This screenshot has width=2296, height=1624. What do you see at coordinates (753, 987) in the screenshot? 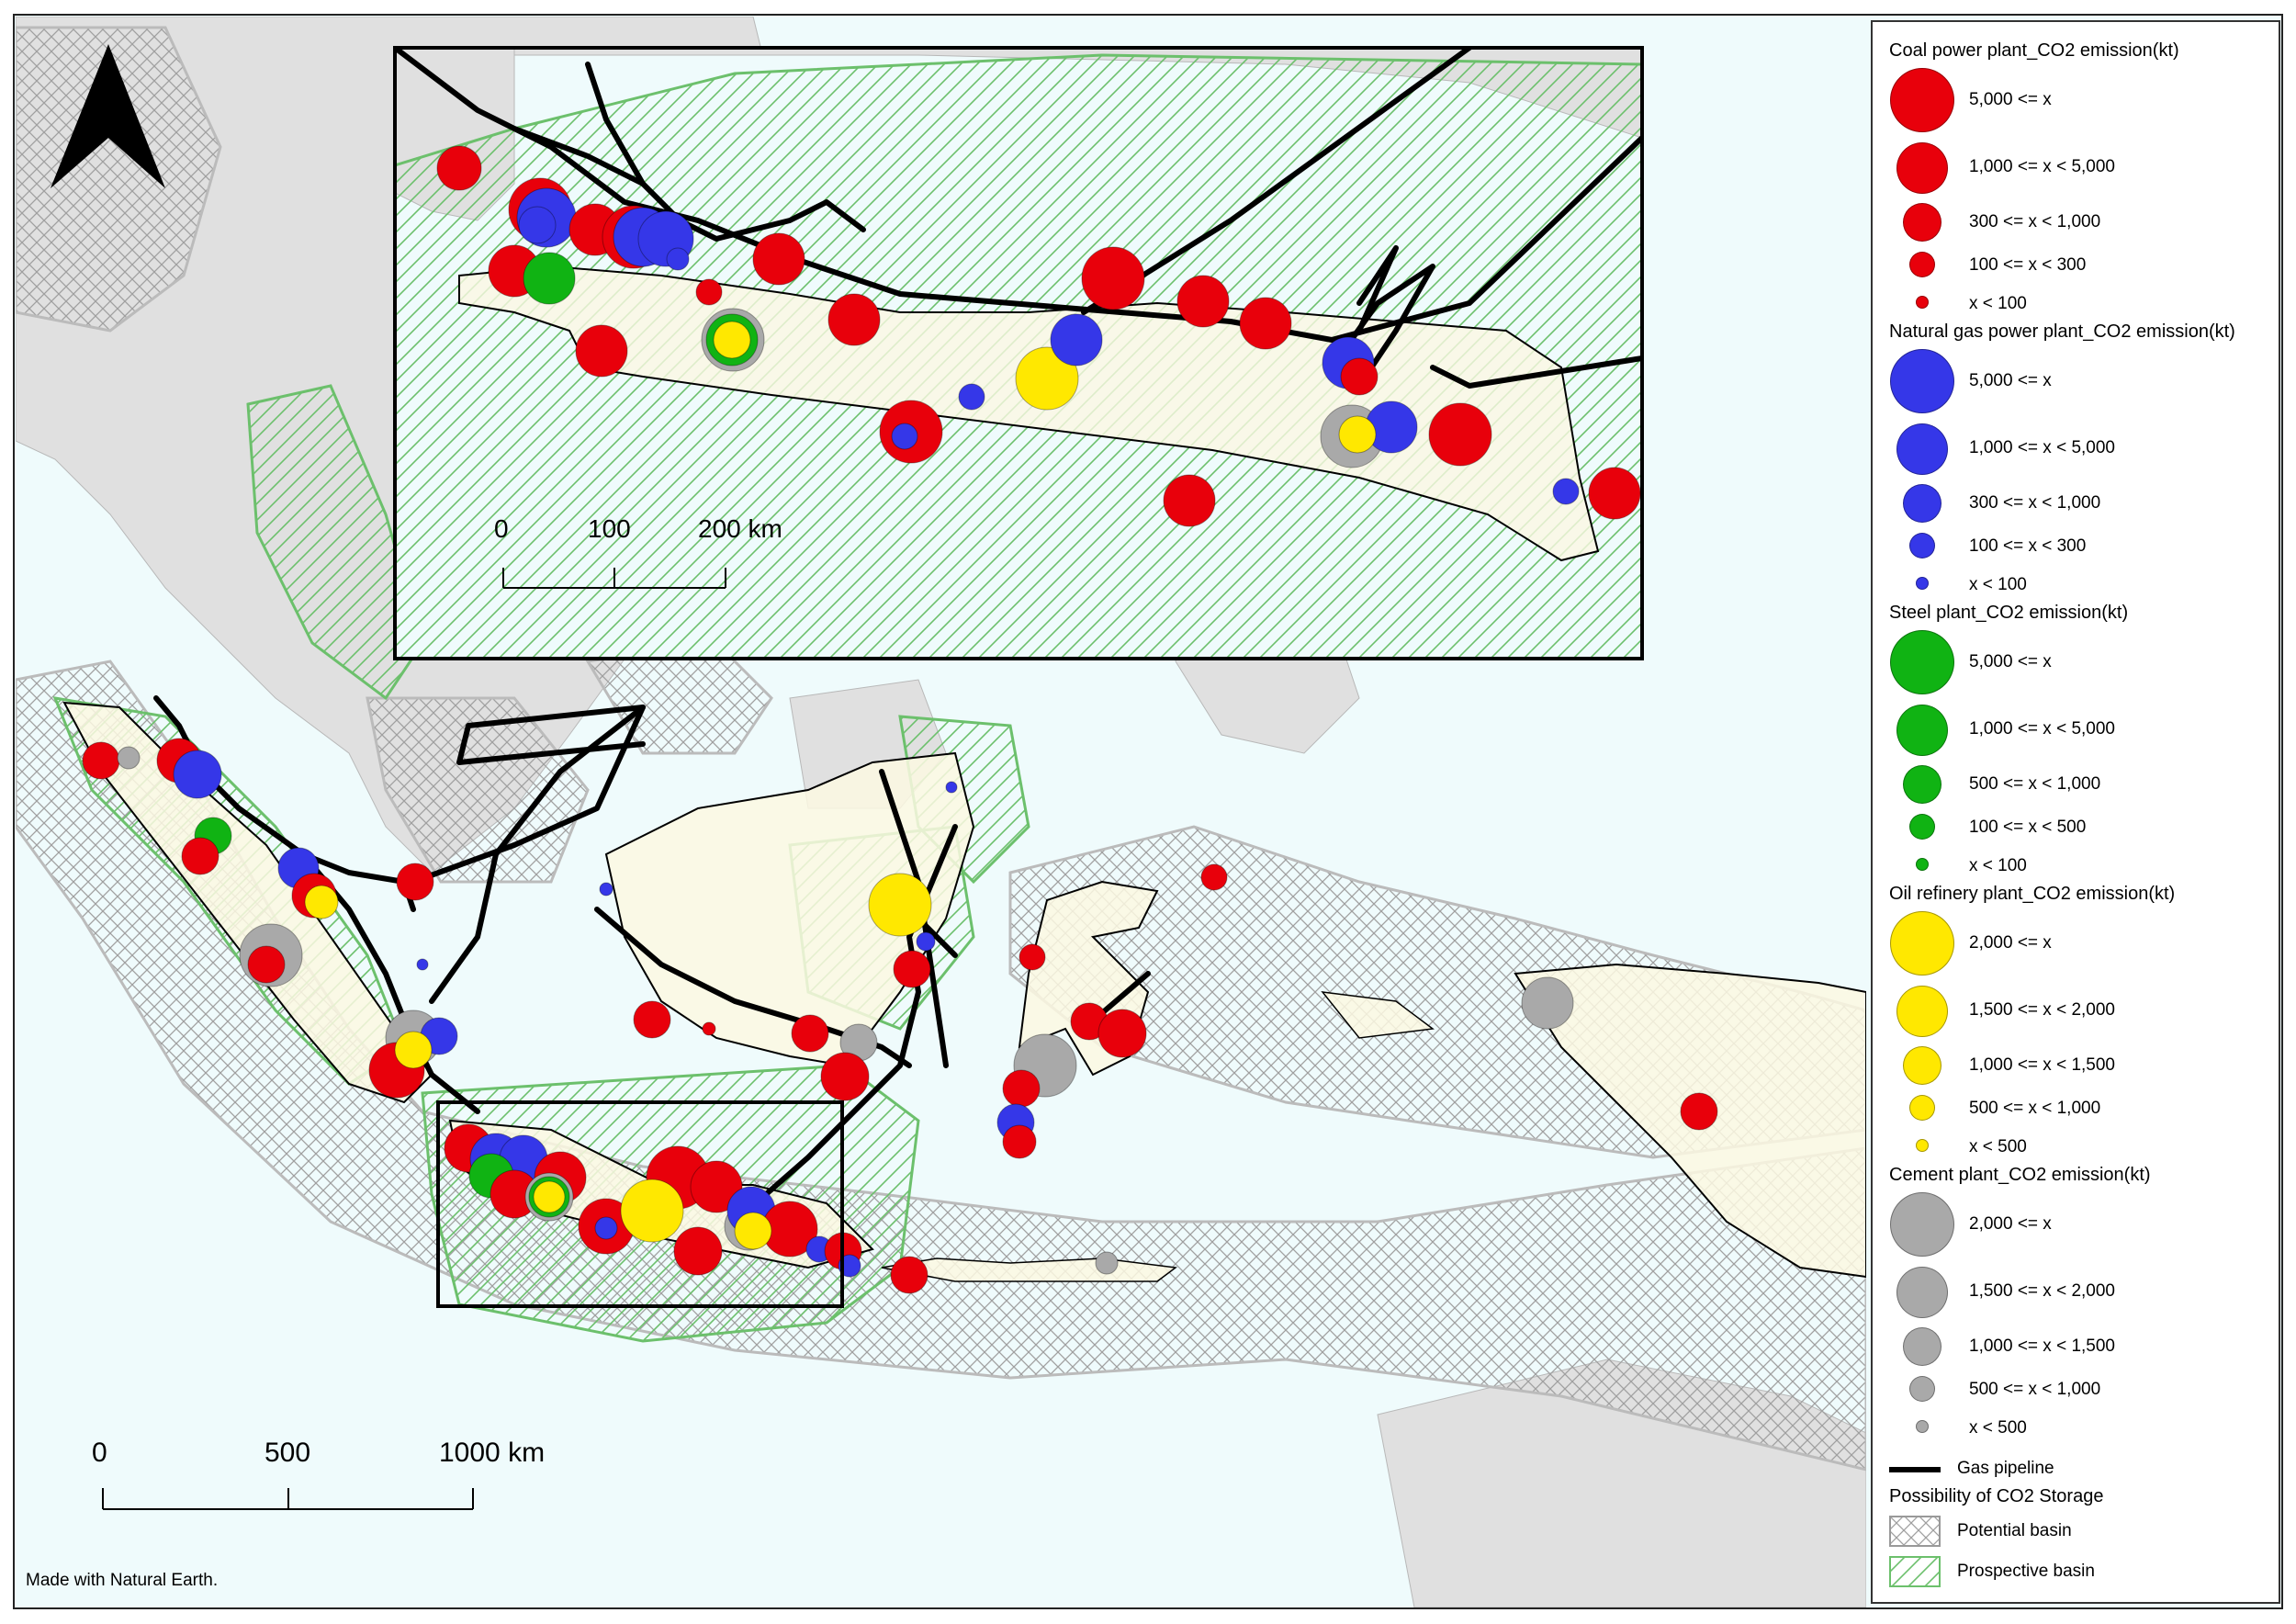
I see `pipeline-kalimantan` at bounding box center [753, 987].